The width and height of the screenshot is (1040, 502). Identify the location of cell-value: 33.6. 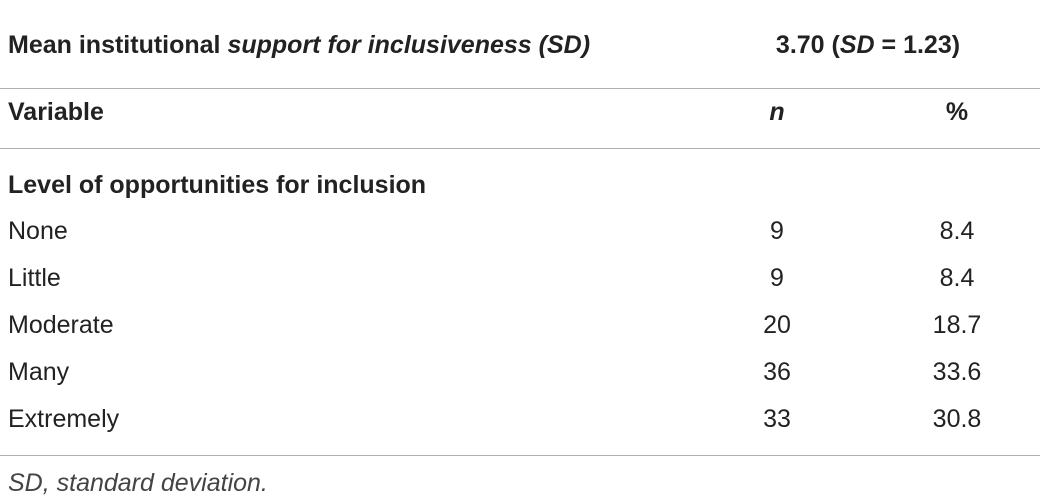
(957, 372).